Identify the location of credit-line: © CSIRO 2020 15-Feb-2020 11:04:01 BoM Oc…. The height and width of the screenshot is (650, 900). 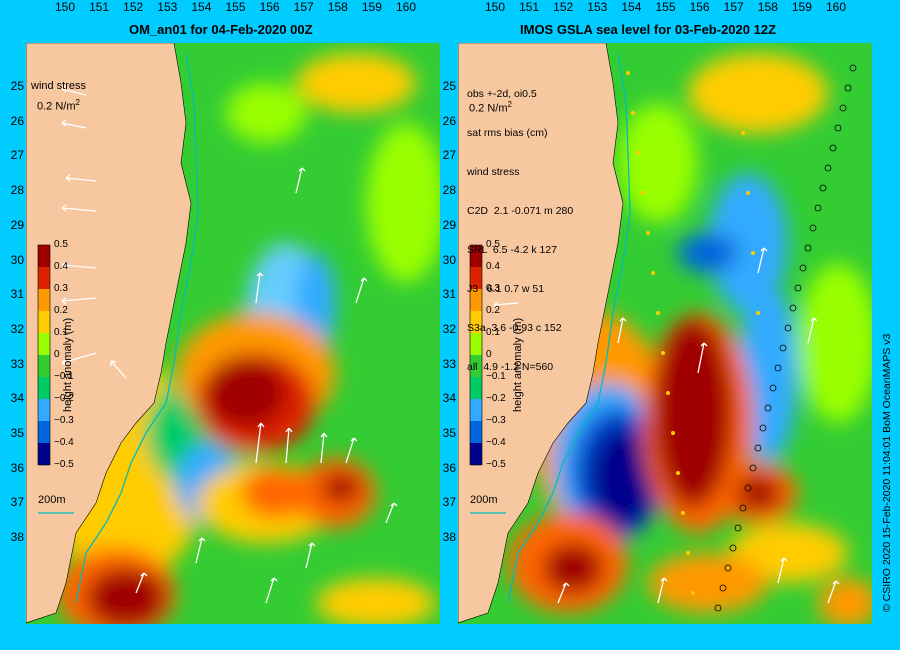
(887, 472).